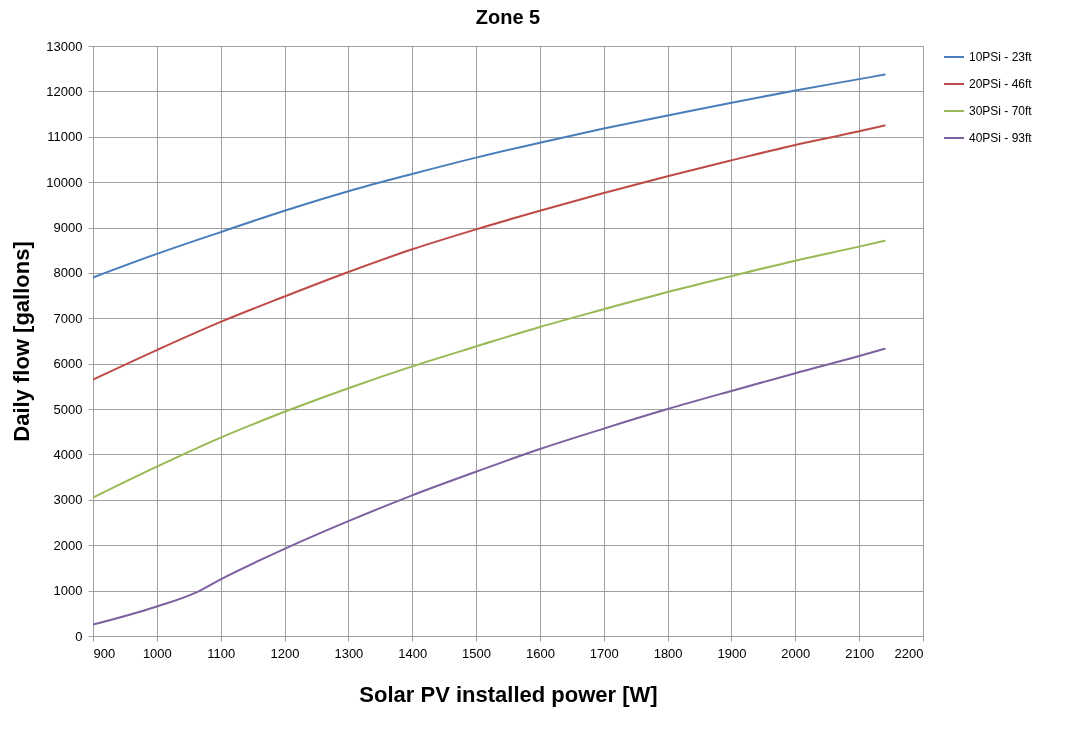 The width and height of the screenshot is (1087, 742). What do you see at coordinates (68, 228) in the screenshot?
I see `y-tick-label: 9000` at bounding box center [68, 228].